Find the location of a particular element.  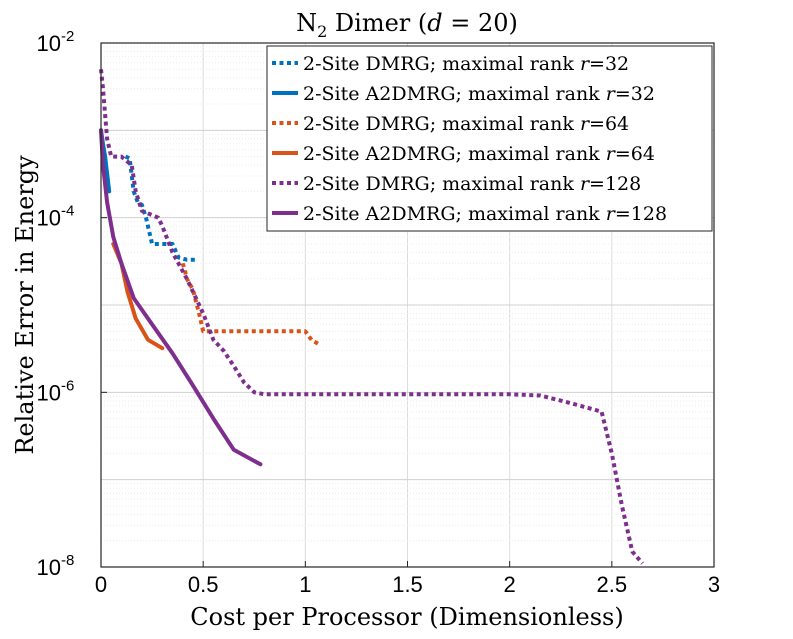

y-tick-exponent: -8 is located at coordinates (67, 560).